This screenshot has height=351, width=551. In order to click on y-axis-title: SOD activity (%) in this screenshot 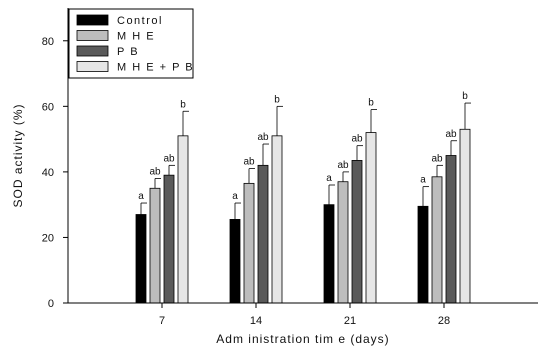, I will do `click(18, 155)`.